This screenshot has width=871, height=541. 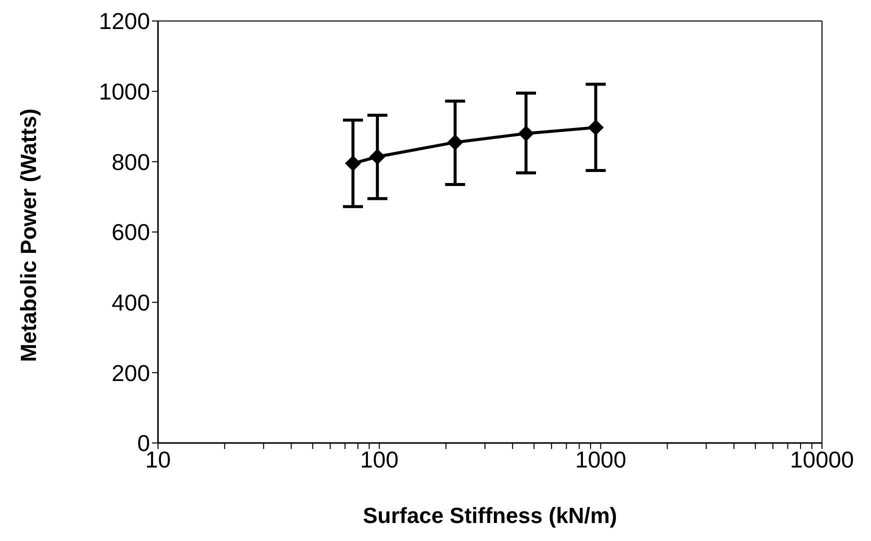 What do you see at coordinates (28, 235) in the screenshot?
I see `y-axis-title: Metabolic Power (Watts)` at bounding box center [28, 235].